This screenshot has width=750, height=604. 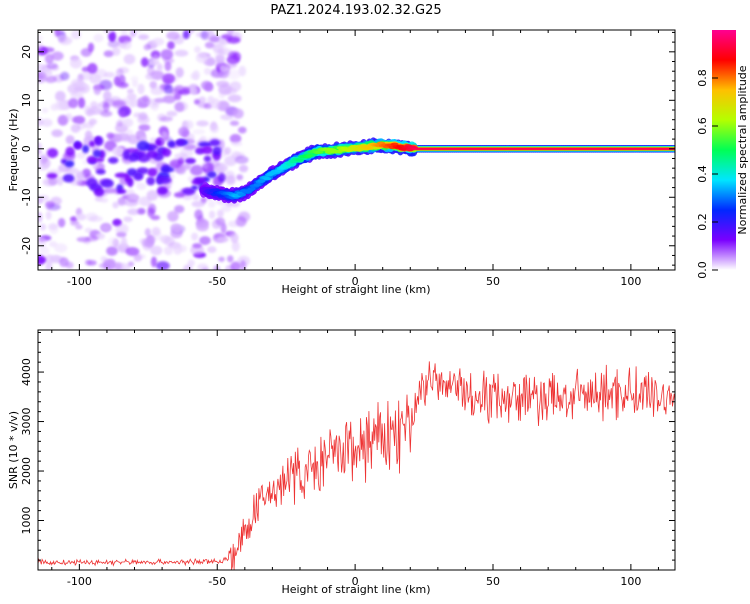 What do you see at coordinates (26, 197) in the screenshot?
I see `y-tick-label: -10` at bounding box center [26, 197].